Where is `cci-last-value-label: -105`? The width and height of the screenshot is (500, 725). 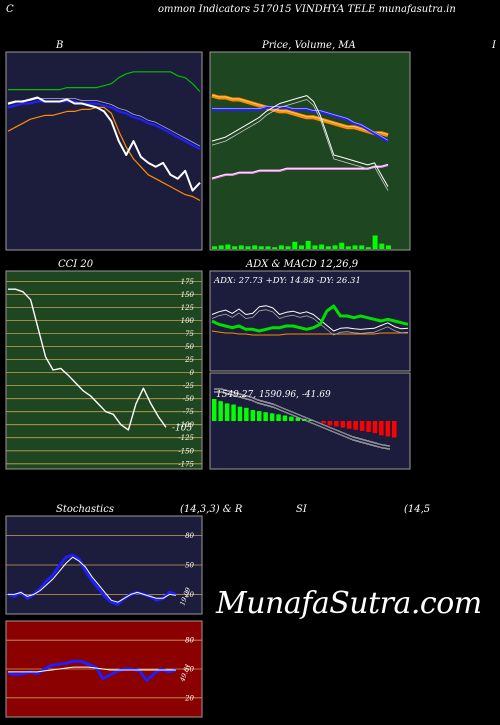 cci-last-value-label: -105 is located at coordinates (182, 428).